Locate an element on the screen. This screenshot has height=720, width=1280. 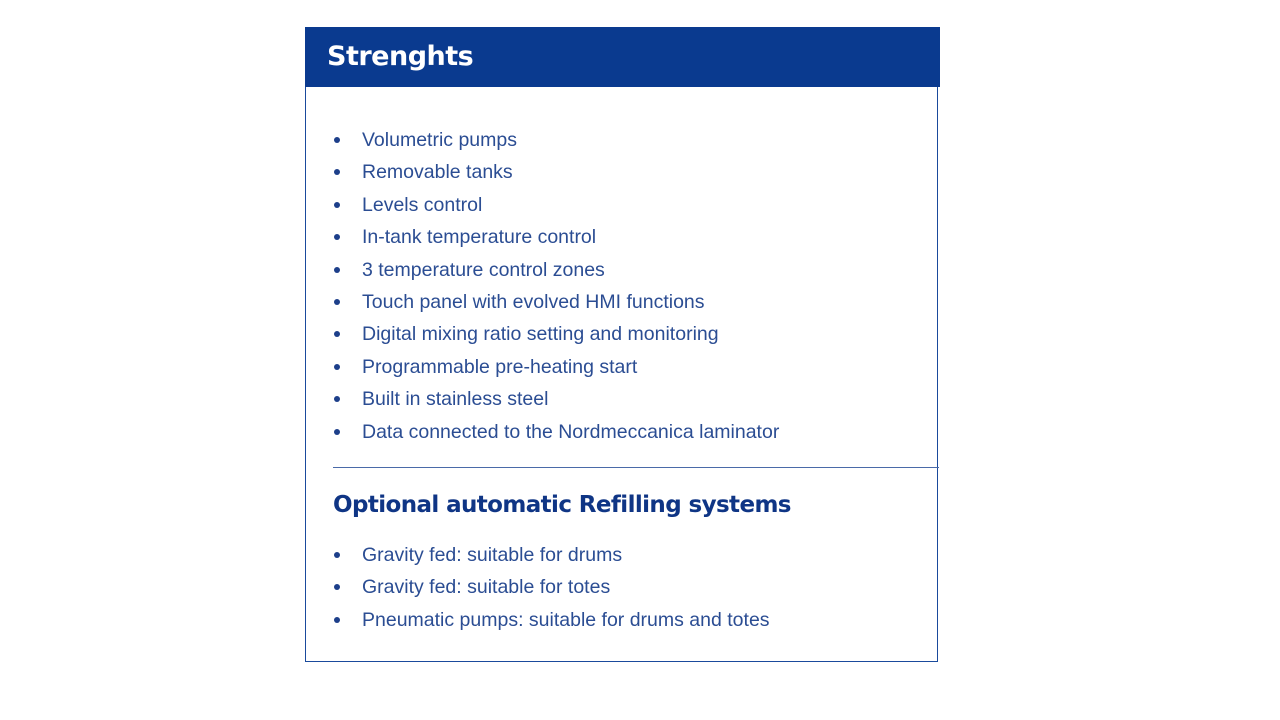
list-item: Gravity fed: suitable for drums is located at coordinates (551, 555).